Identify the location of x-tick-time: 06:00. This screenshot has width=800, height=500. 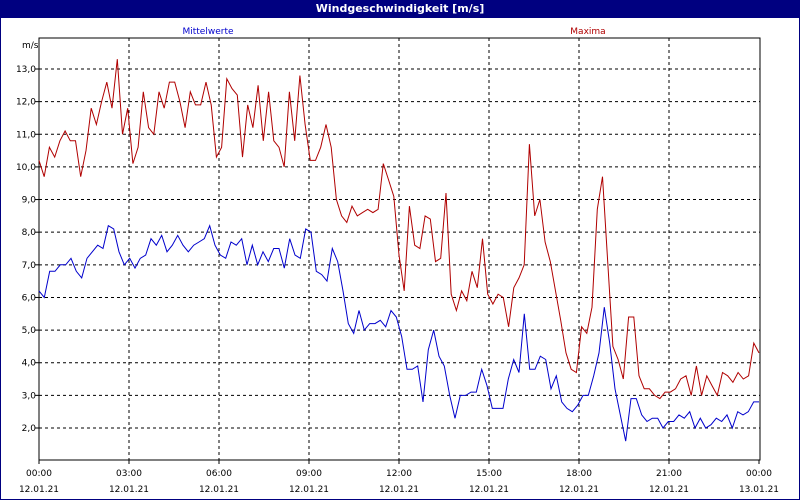
(219, 474).